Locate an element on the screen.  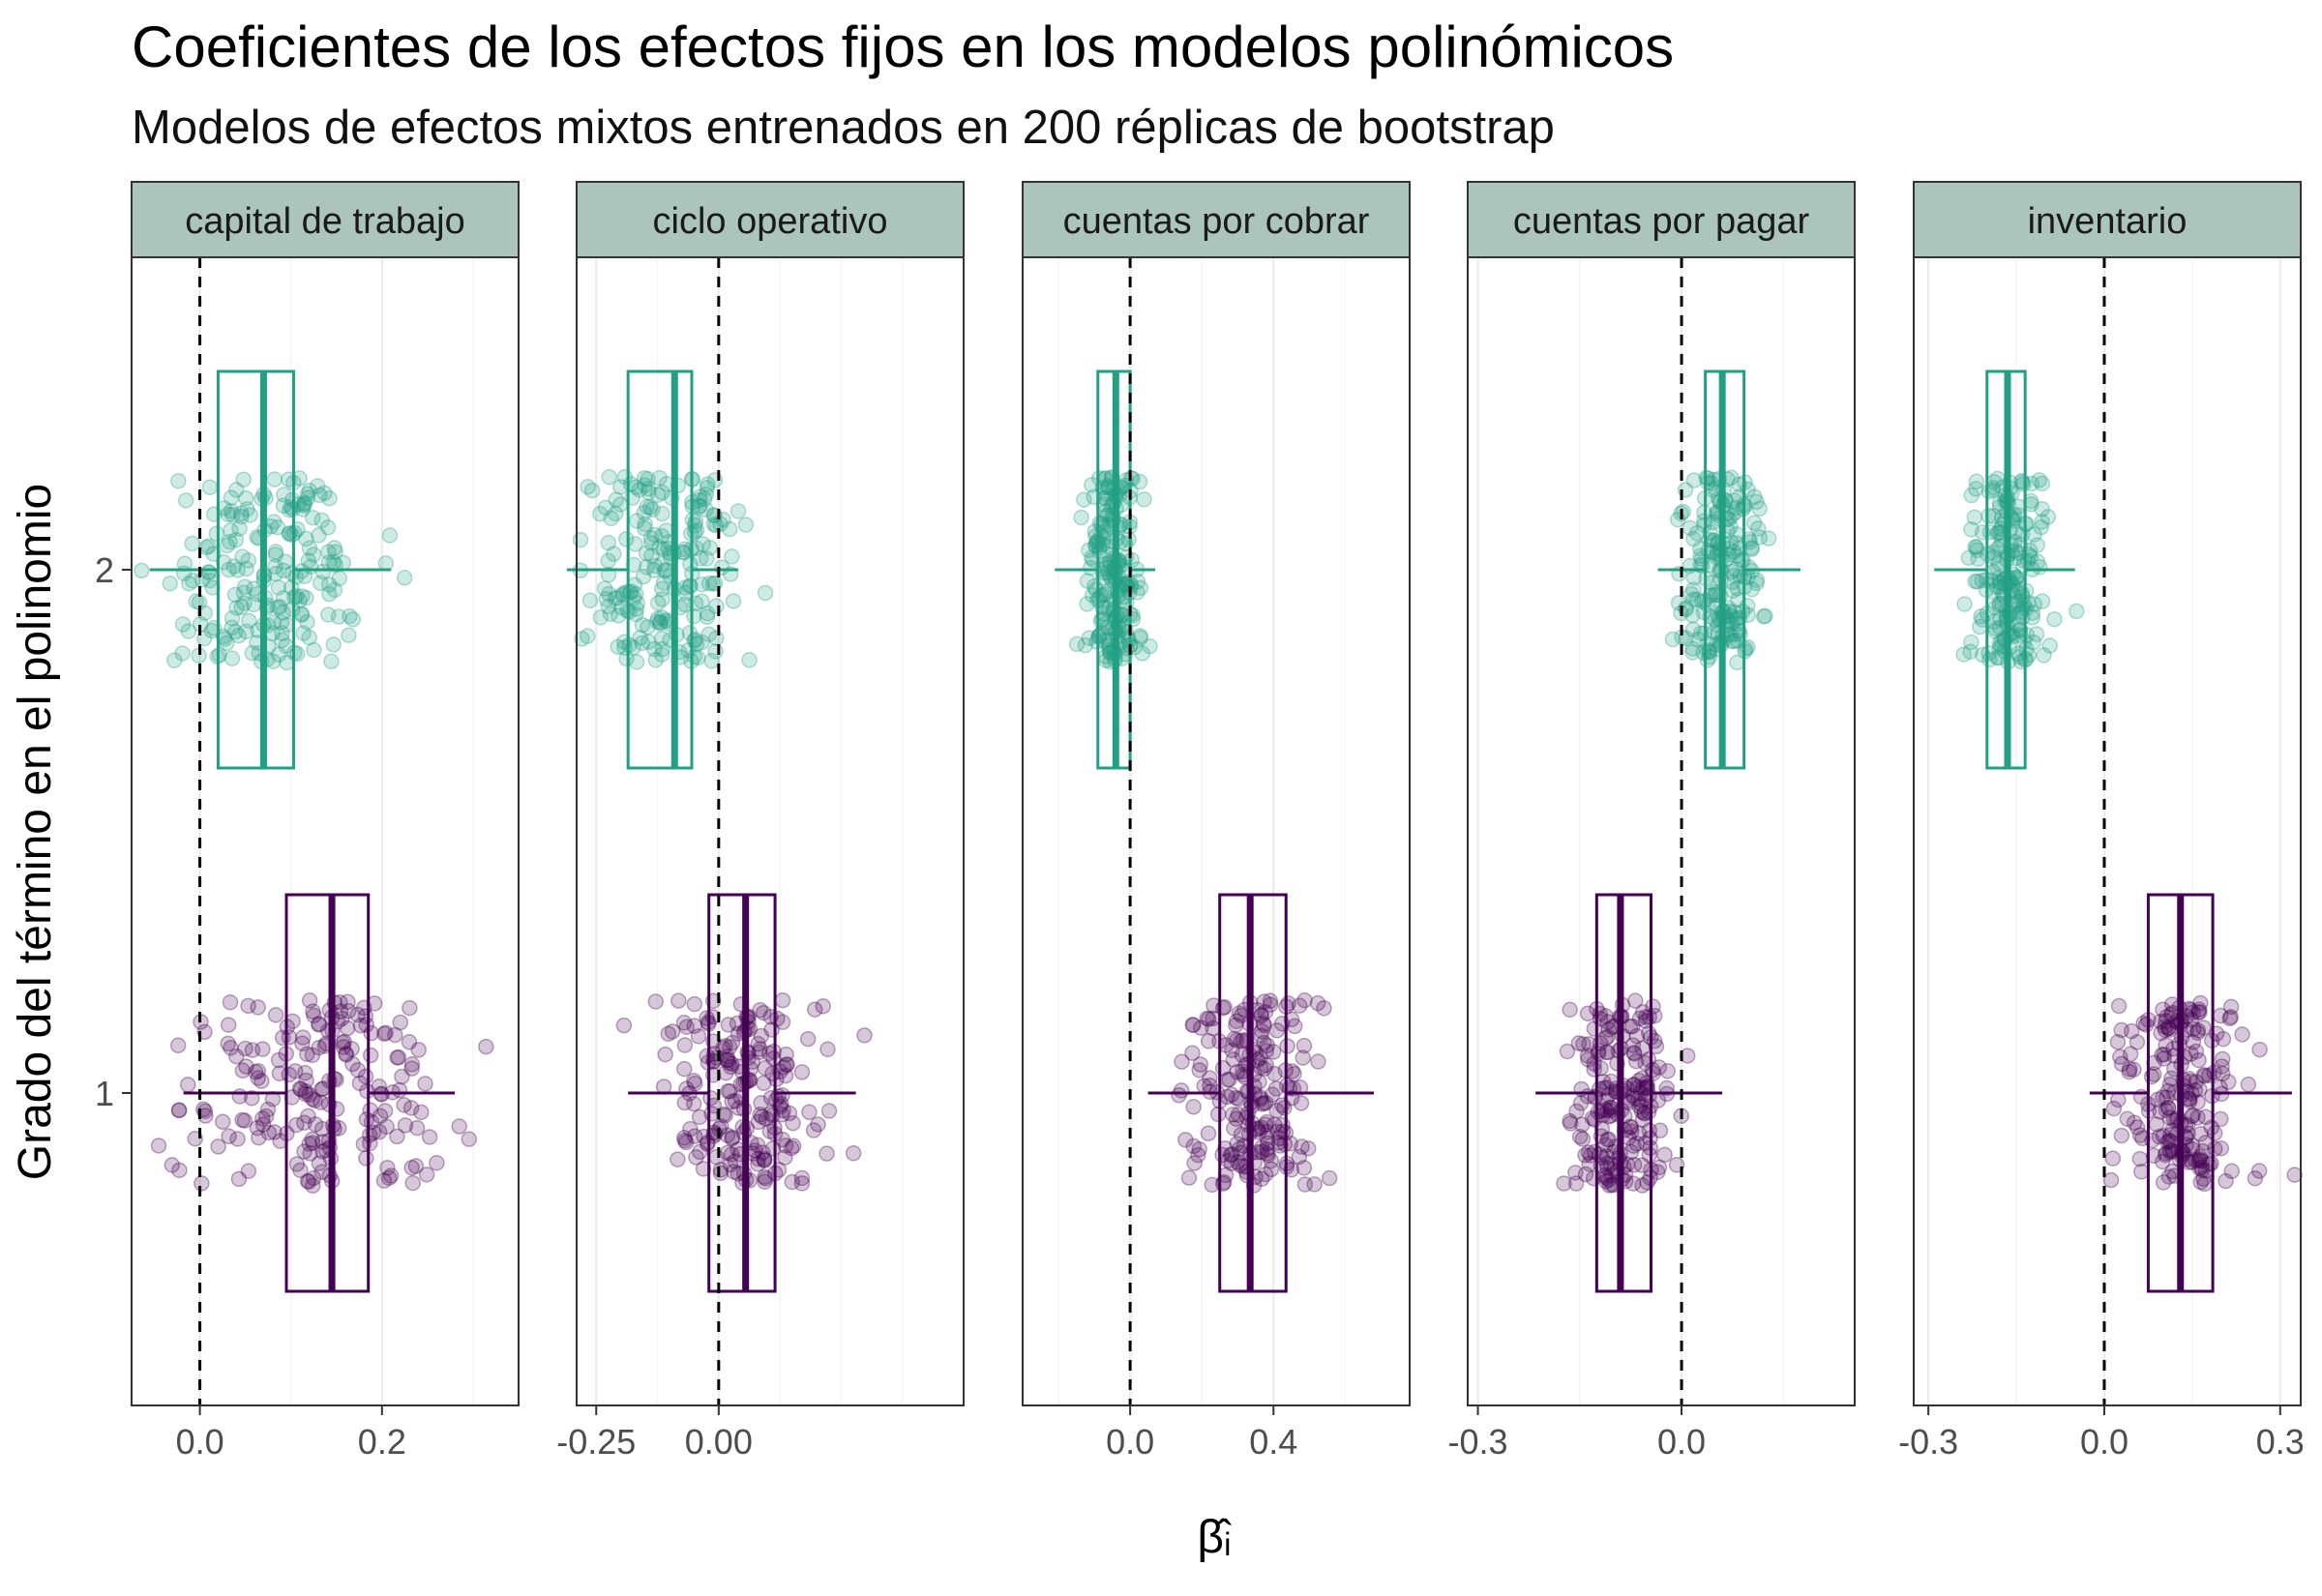
facet-strip-label: cuentas por pagar is located at coordinates (1661, 221).